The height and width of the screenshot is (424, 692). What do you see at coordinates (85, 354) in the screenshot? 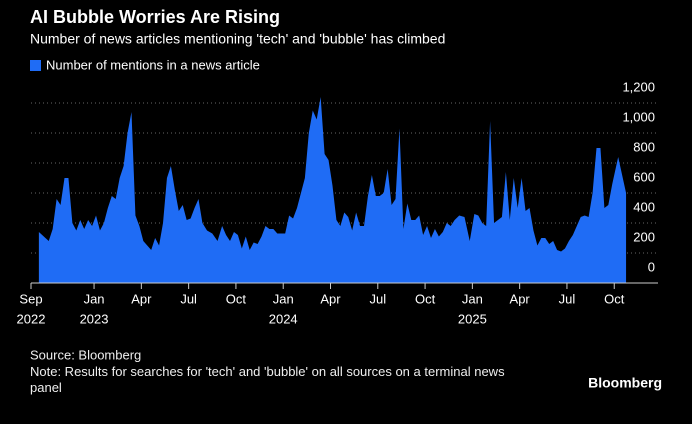
I see `source: Source: Bloomberg` at bounding box center [85, 354].